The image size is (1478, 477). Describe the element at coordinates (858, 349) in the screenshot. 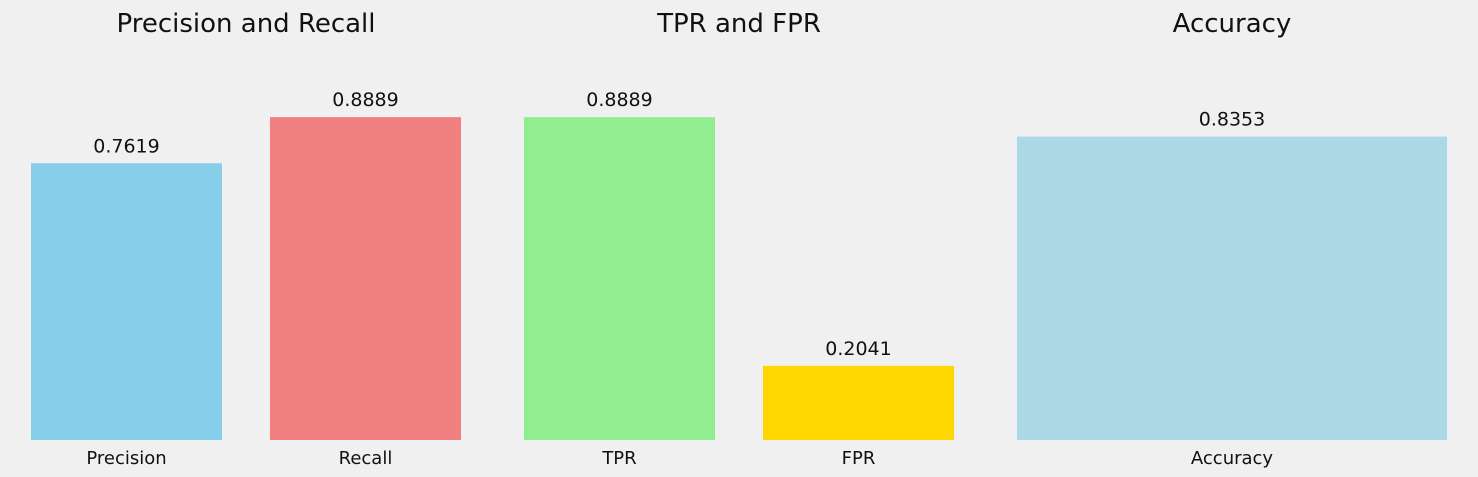

I see `value-label-fpr: 0.2041` at that location.